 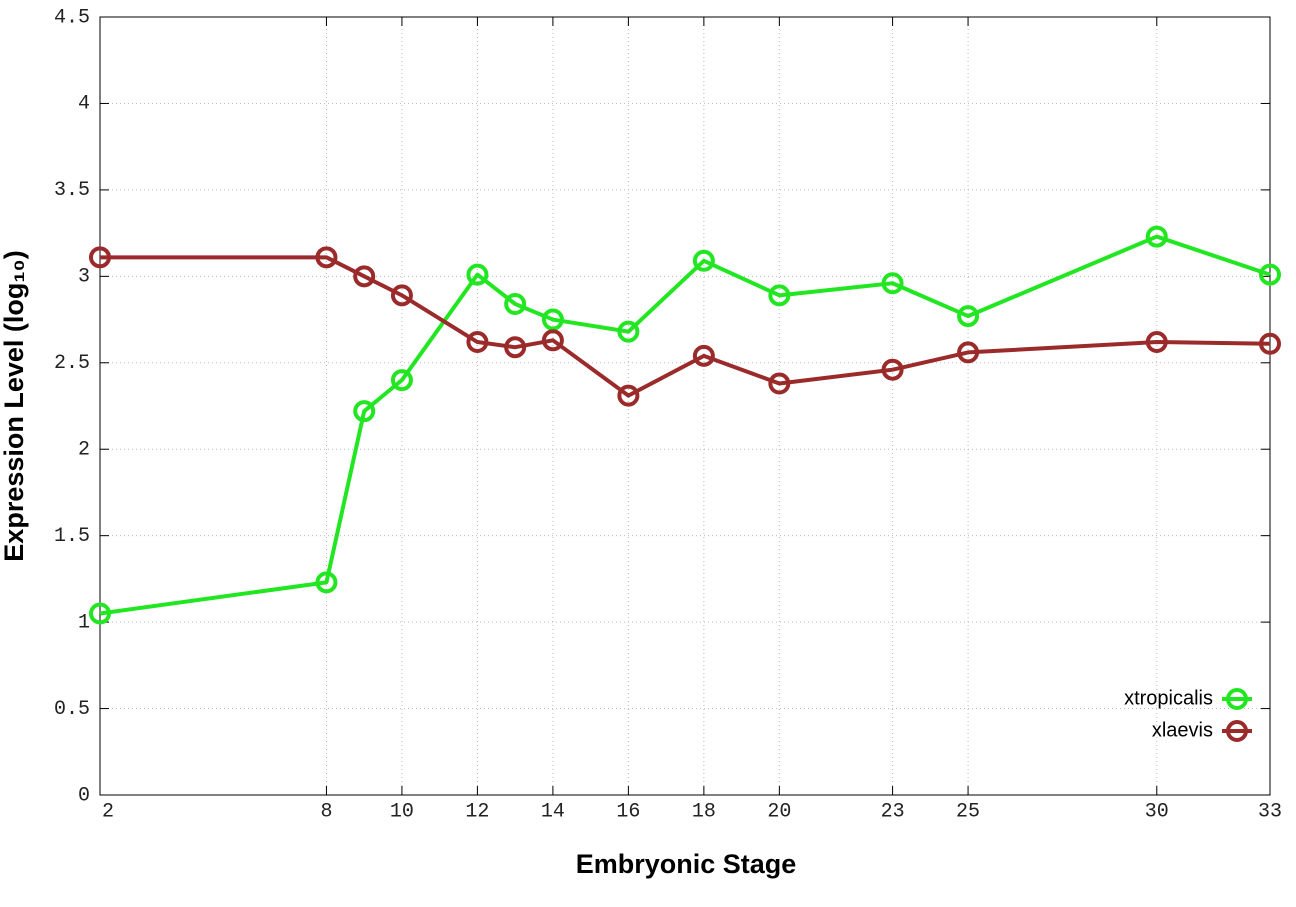 What do you see at coordinates (968, 811) in the screenshot?
I see `x-tick-label: 25` at bounding box center [968, 811].